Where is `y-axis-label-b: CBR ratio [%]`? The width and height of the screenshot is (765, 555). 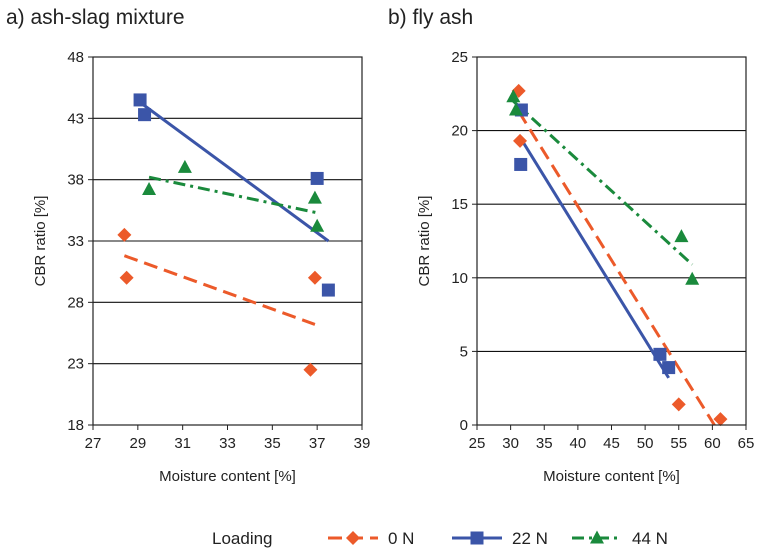
y-axis-label-b: CBR ratio [%] is located at coordinates (424, 241).